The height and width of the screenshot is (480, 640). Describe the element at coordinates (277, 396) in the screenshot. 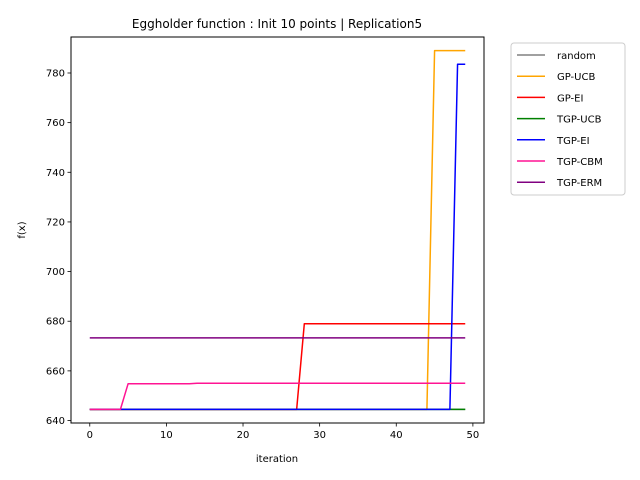

I see `series-line-tgp-cbm` at that location.